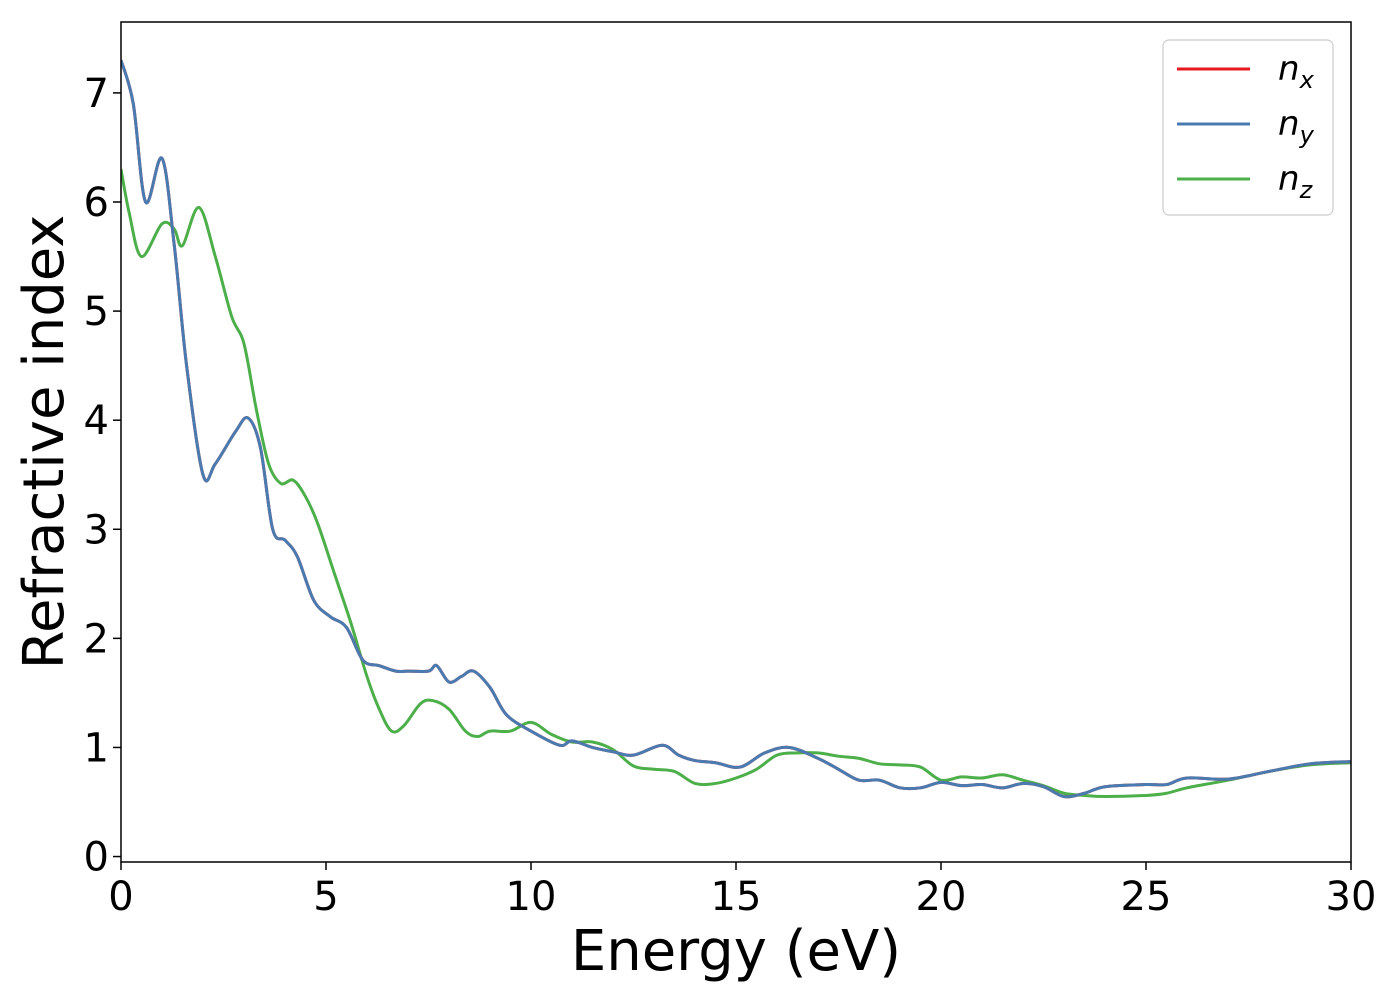  What do you see at coordinates (1248, 127) in the screenshot?
I see `legend-box` at bounding box center [1248, 127].